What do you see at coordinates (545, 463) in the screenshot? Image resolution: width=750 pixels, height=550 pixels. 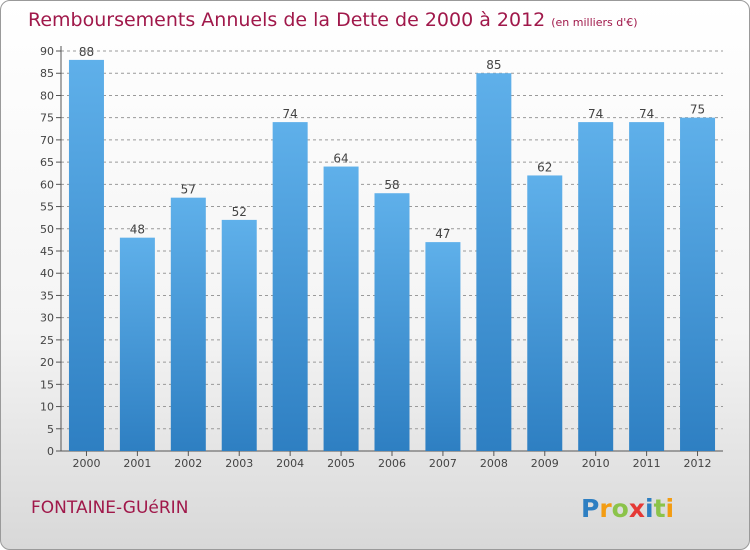 I see `x-tick-label-2009: 2009` at bounding box center [545, 463].